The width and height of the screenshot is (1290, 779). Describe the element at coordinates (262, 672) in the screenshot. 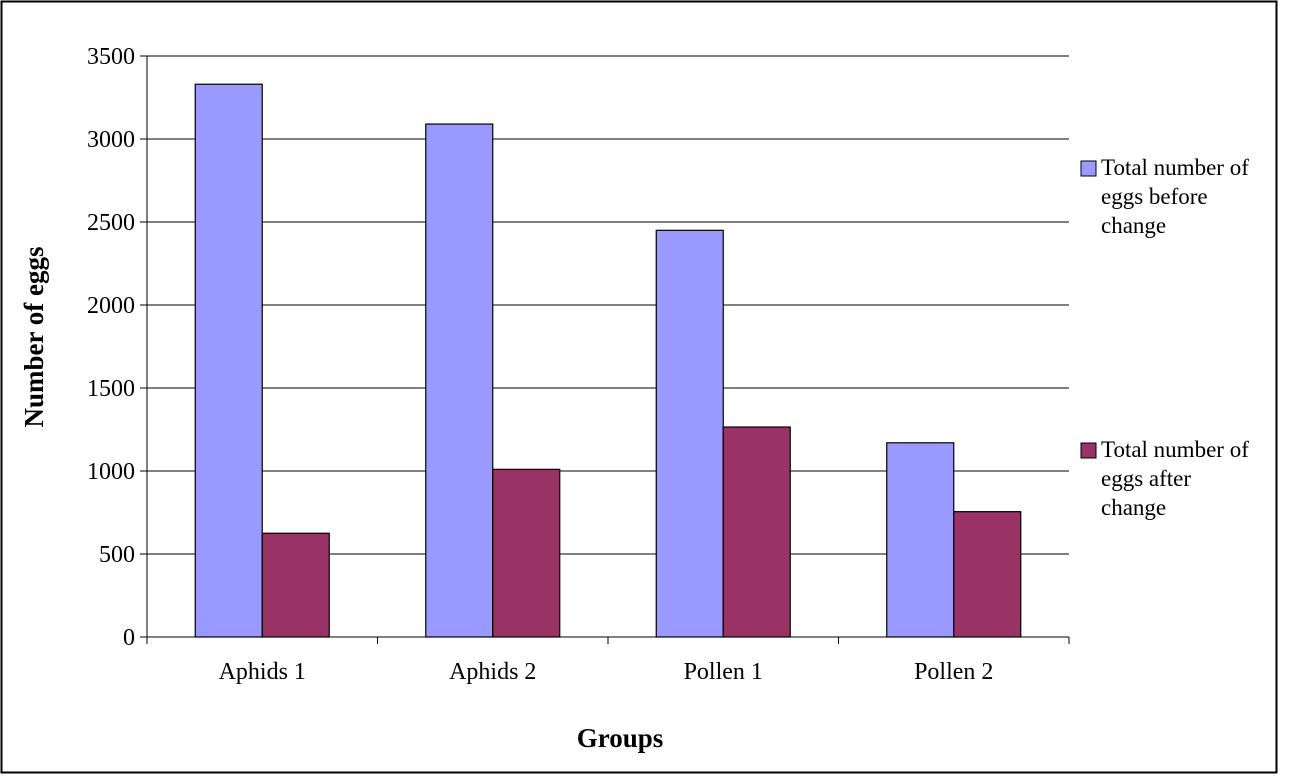

I see `x-tick-label: Aphids 1` at that location.